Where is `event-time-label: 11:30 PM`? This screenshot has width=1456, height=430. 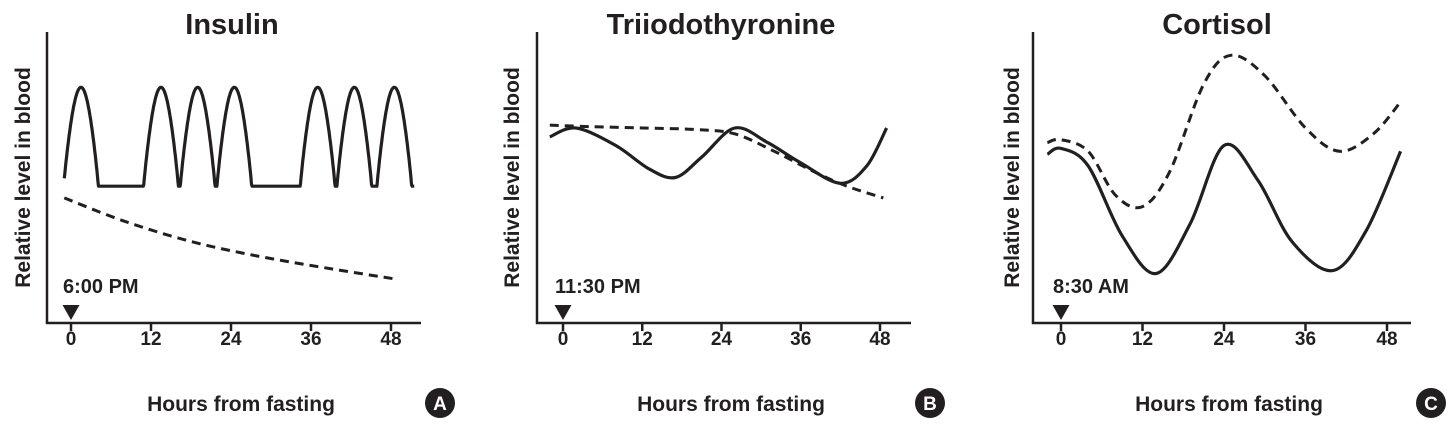 event-time-label: 11:30 PM is located at coordinates (598, 287).